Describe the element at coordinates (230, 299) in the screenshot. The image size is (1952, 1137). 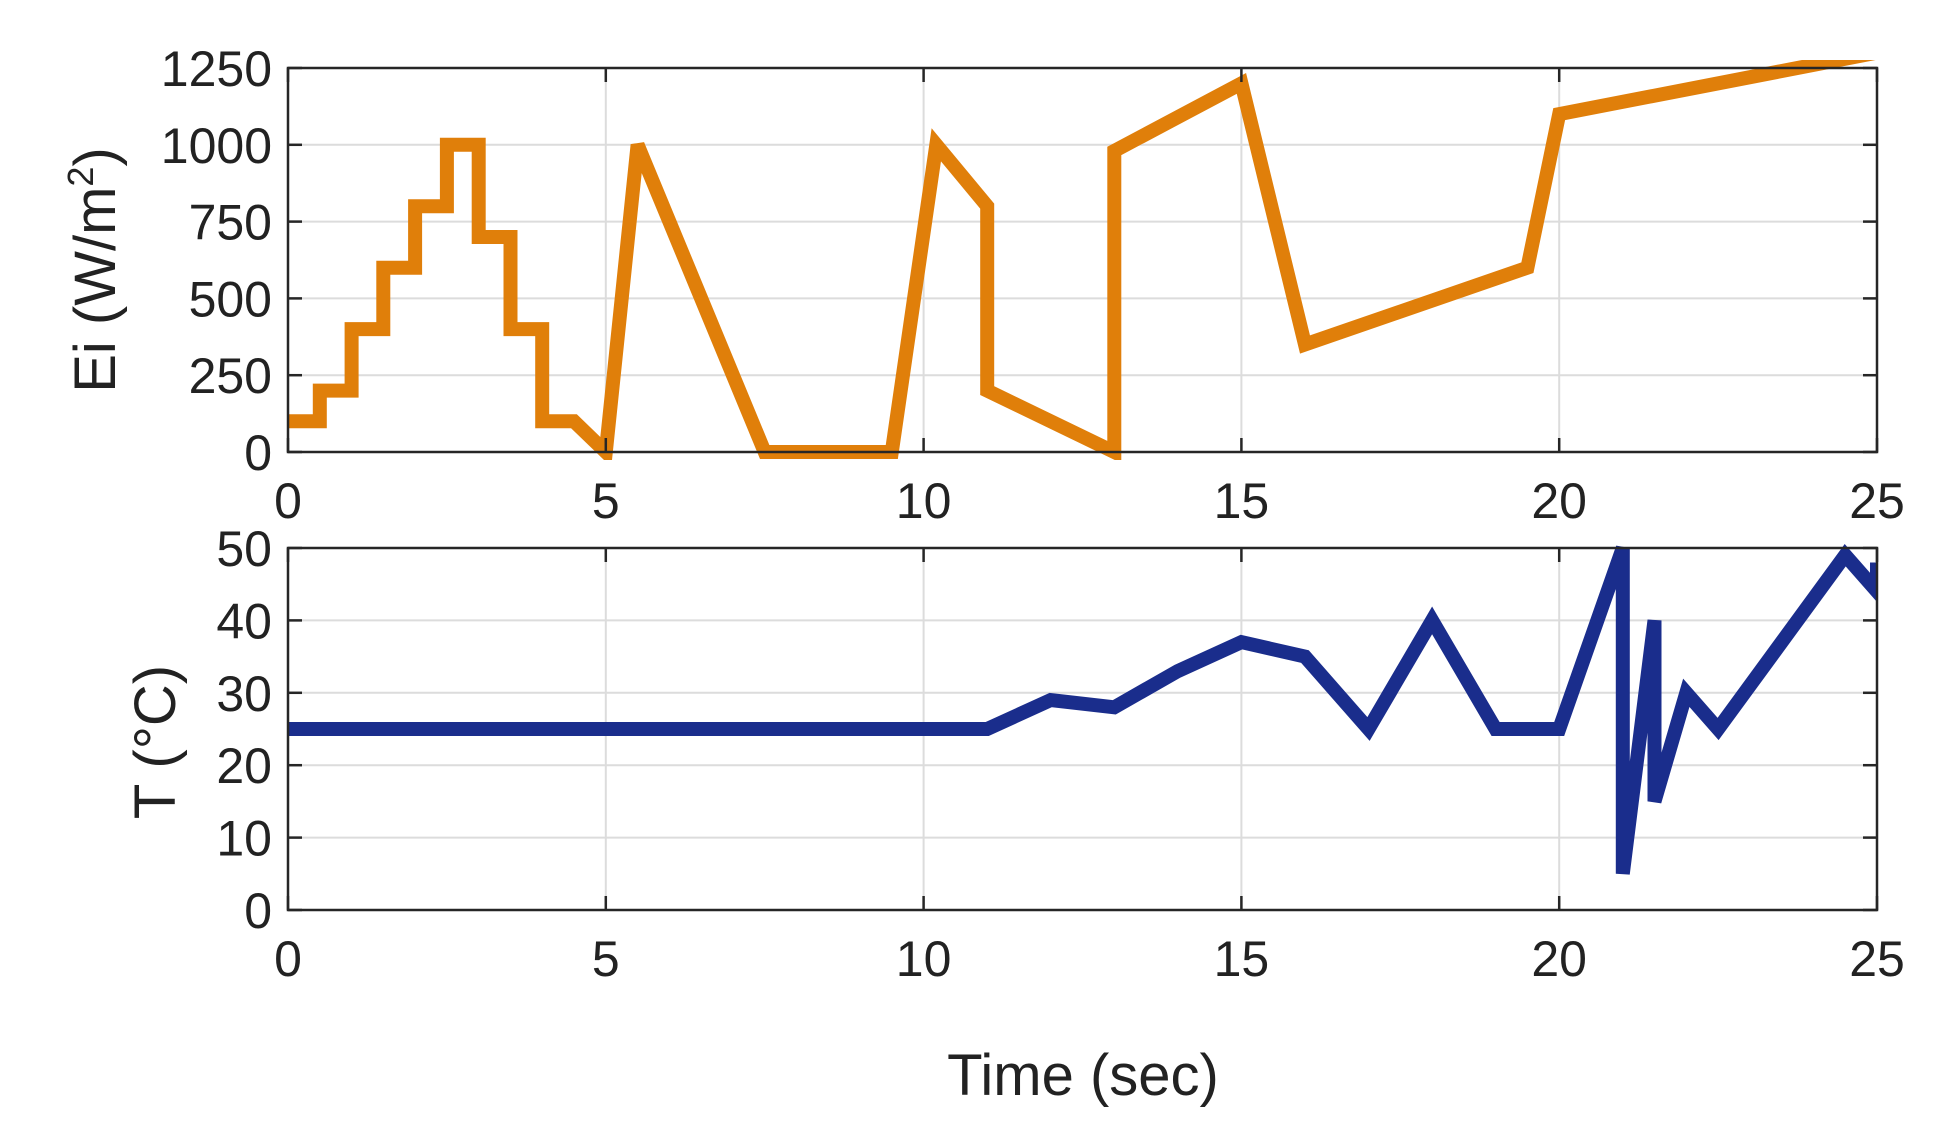
I see `irradiance-y-tick-label: 500` at that location.